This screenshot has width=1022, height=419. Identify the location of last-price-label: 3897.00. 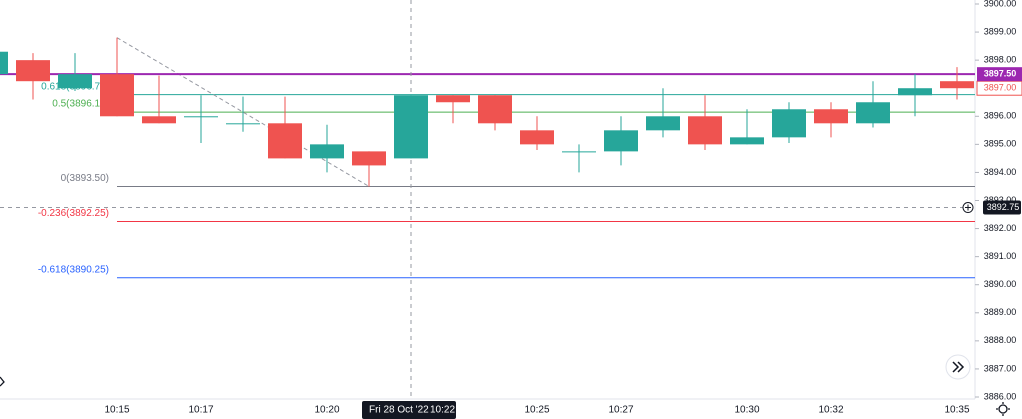
(1000, 88).